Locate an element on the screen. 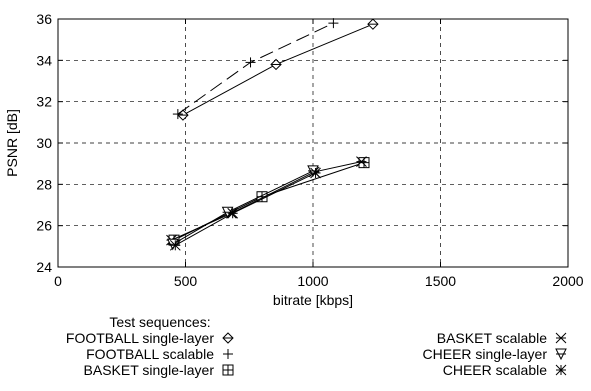 The height and width of the screenshot is (391, 591). legend-entry: CHEER scalable is located at coordinates (505, 370).